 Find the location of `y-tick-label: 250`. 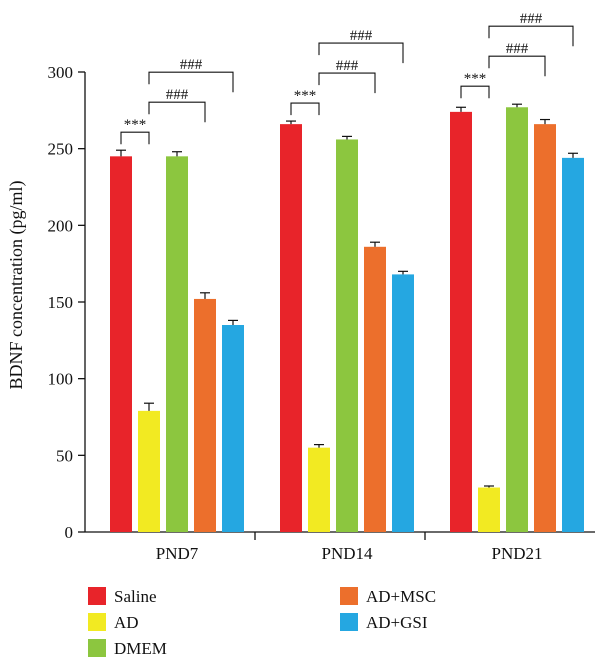

y-tick-label: 250 is located at coordinates (61, 149).